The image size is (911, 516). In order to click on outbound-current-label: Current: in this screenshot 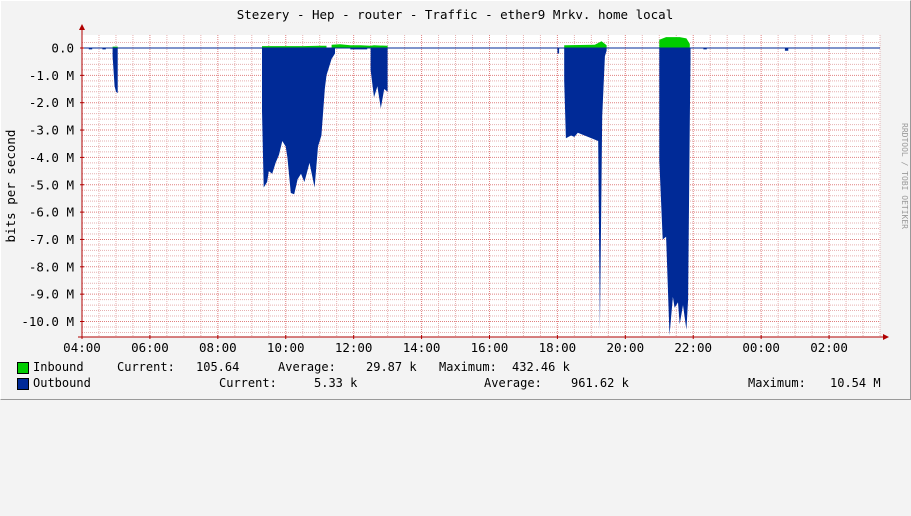, I will do `click(248, 383)`.